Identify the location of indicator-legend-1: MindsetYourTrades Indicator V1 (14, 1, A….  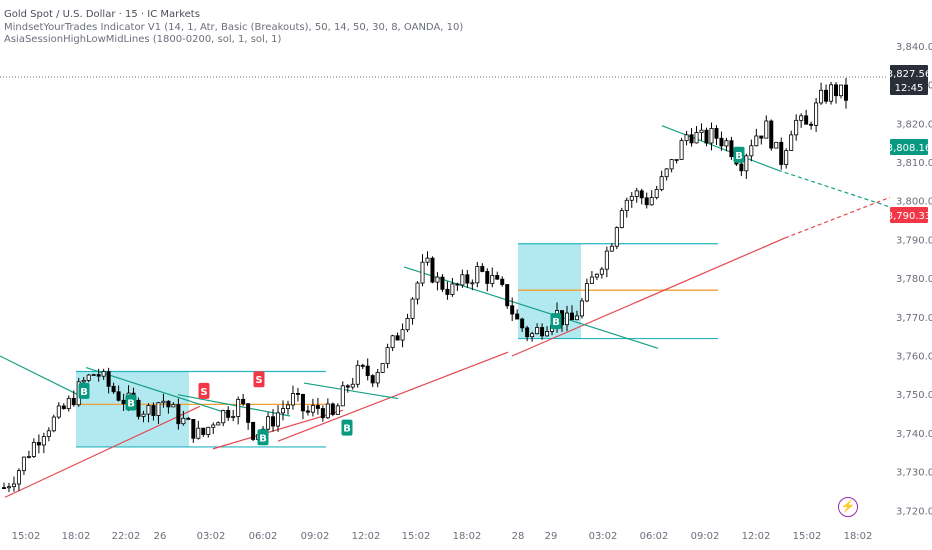
(234, 27).